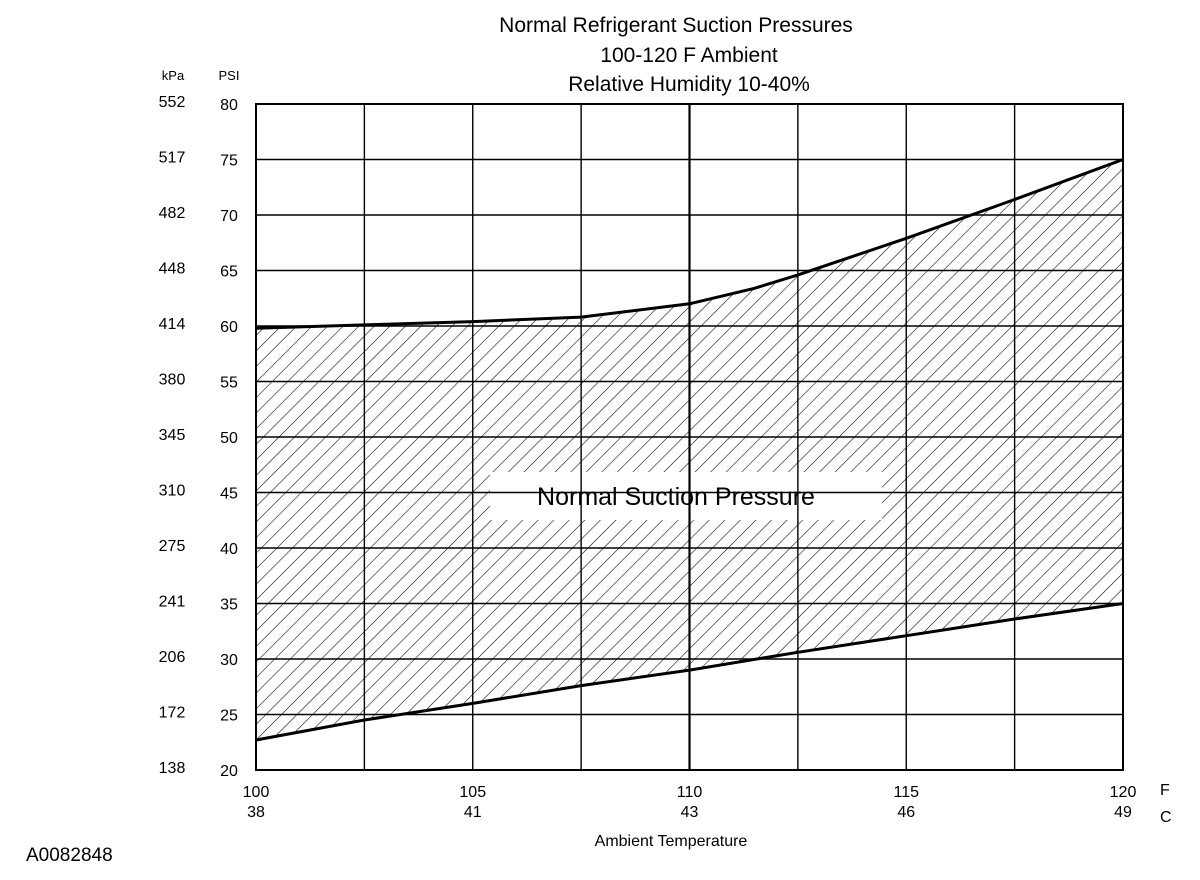  Describe the element at coordinates (172, 158) in the screenshot. I see `y-tick-label-kpa: 517` at that location.